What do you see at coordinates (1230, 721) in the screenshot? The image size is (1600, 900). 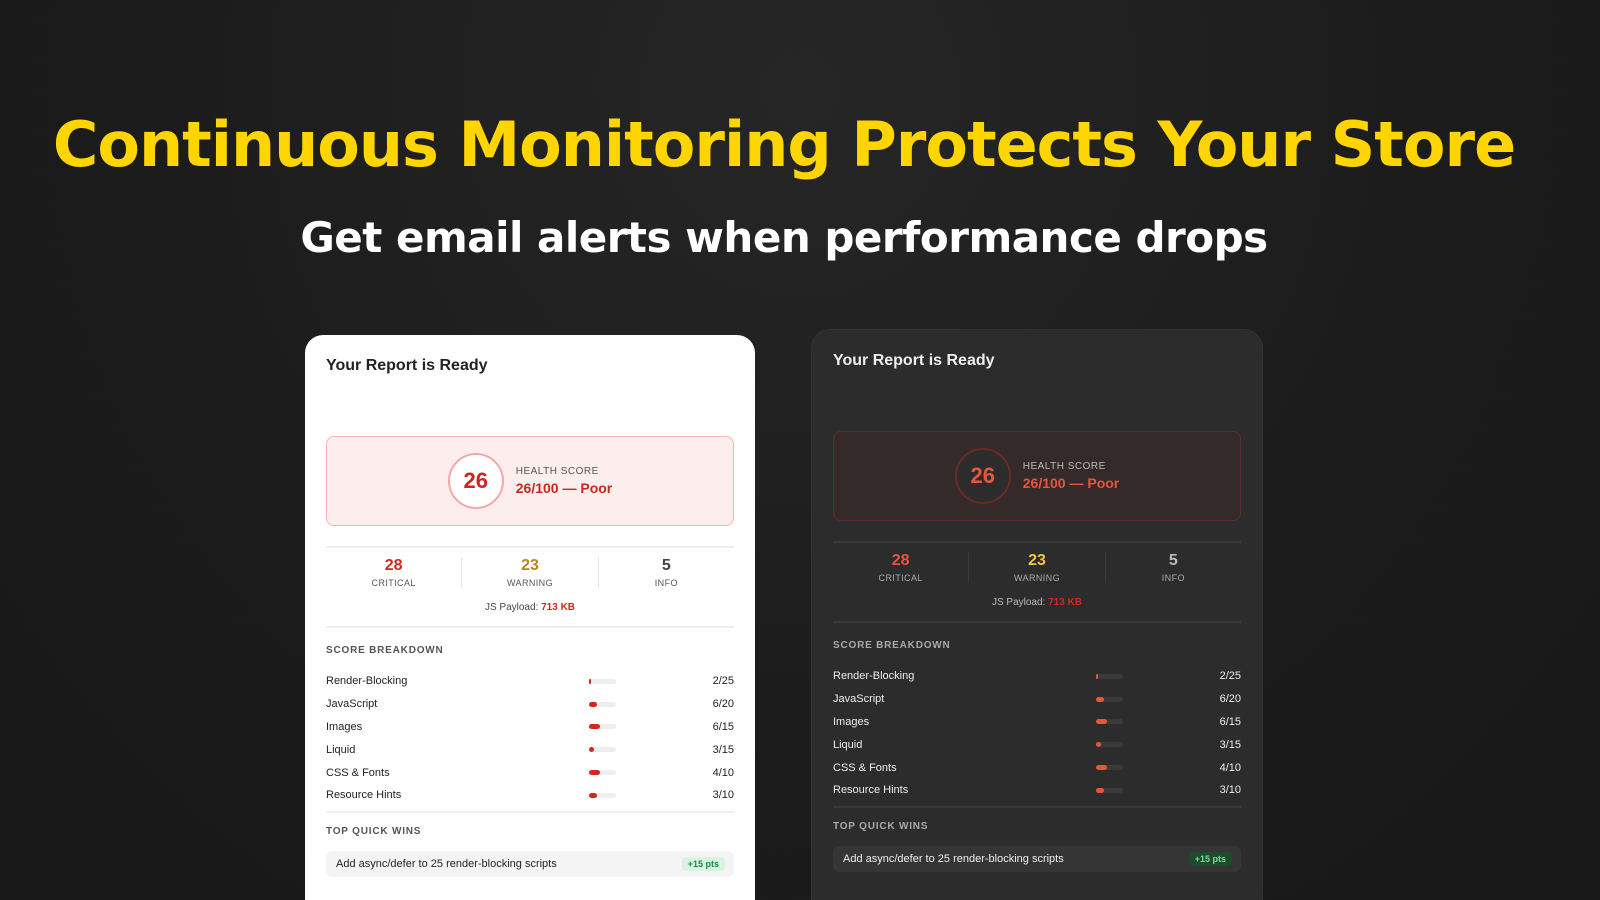 I see `breakdown-score: 6/15` at bounding box center [1230, 721].